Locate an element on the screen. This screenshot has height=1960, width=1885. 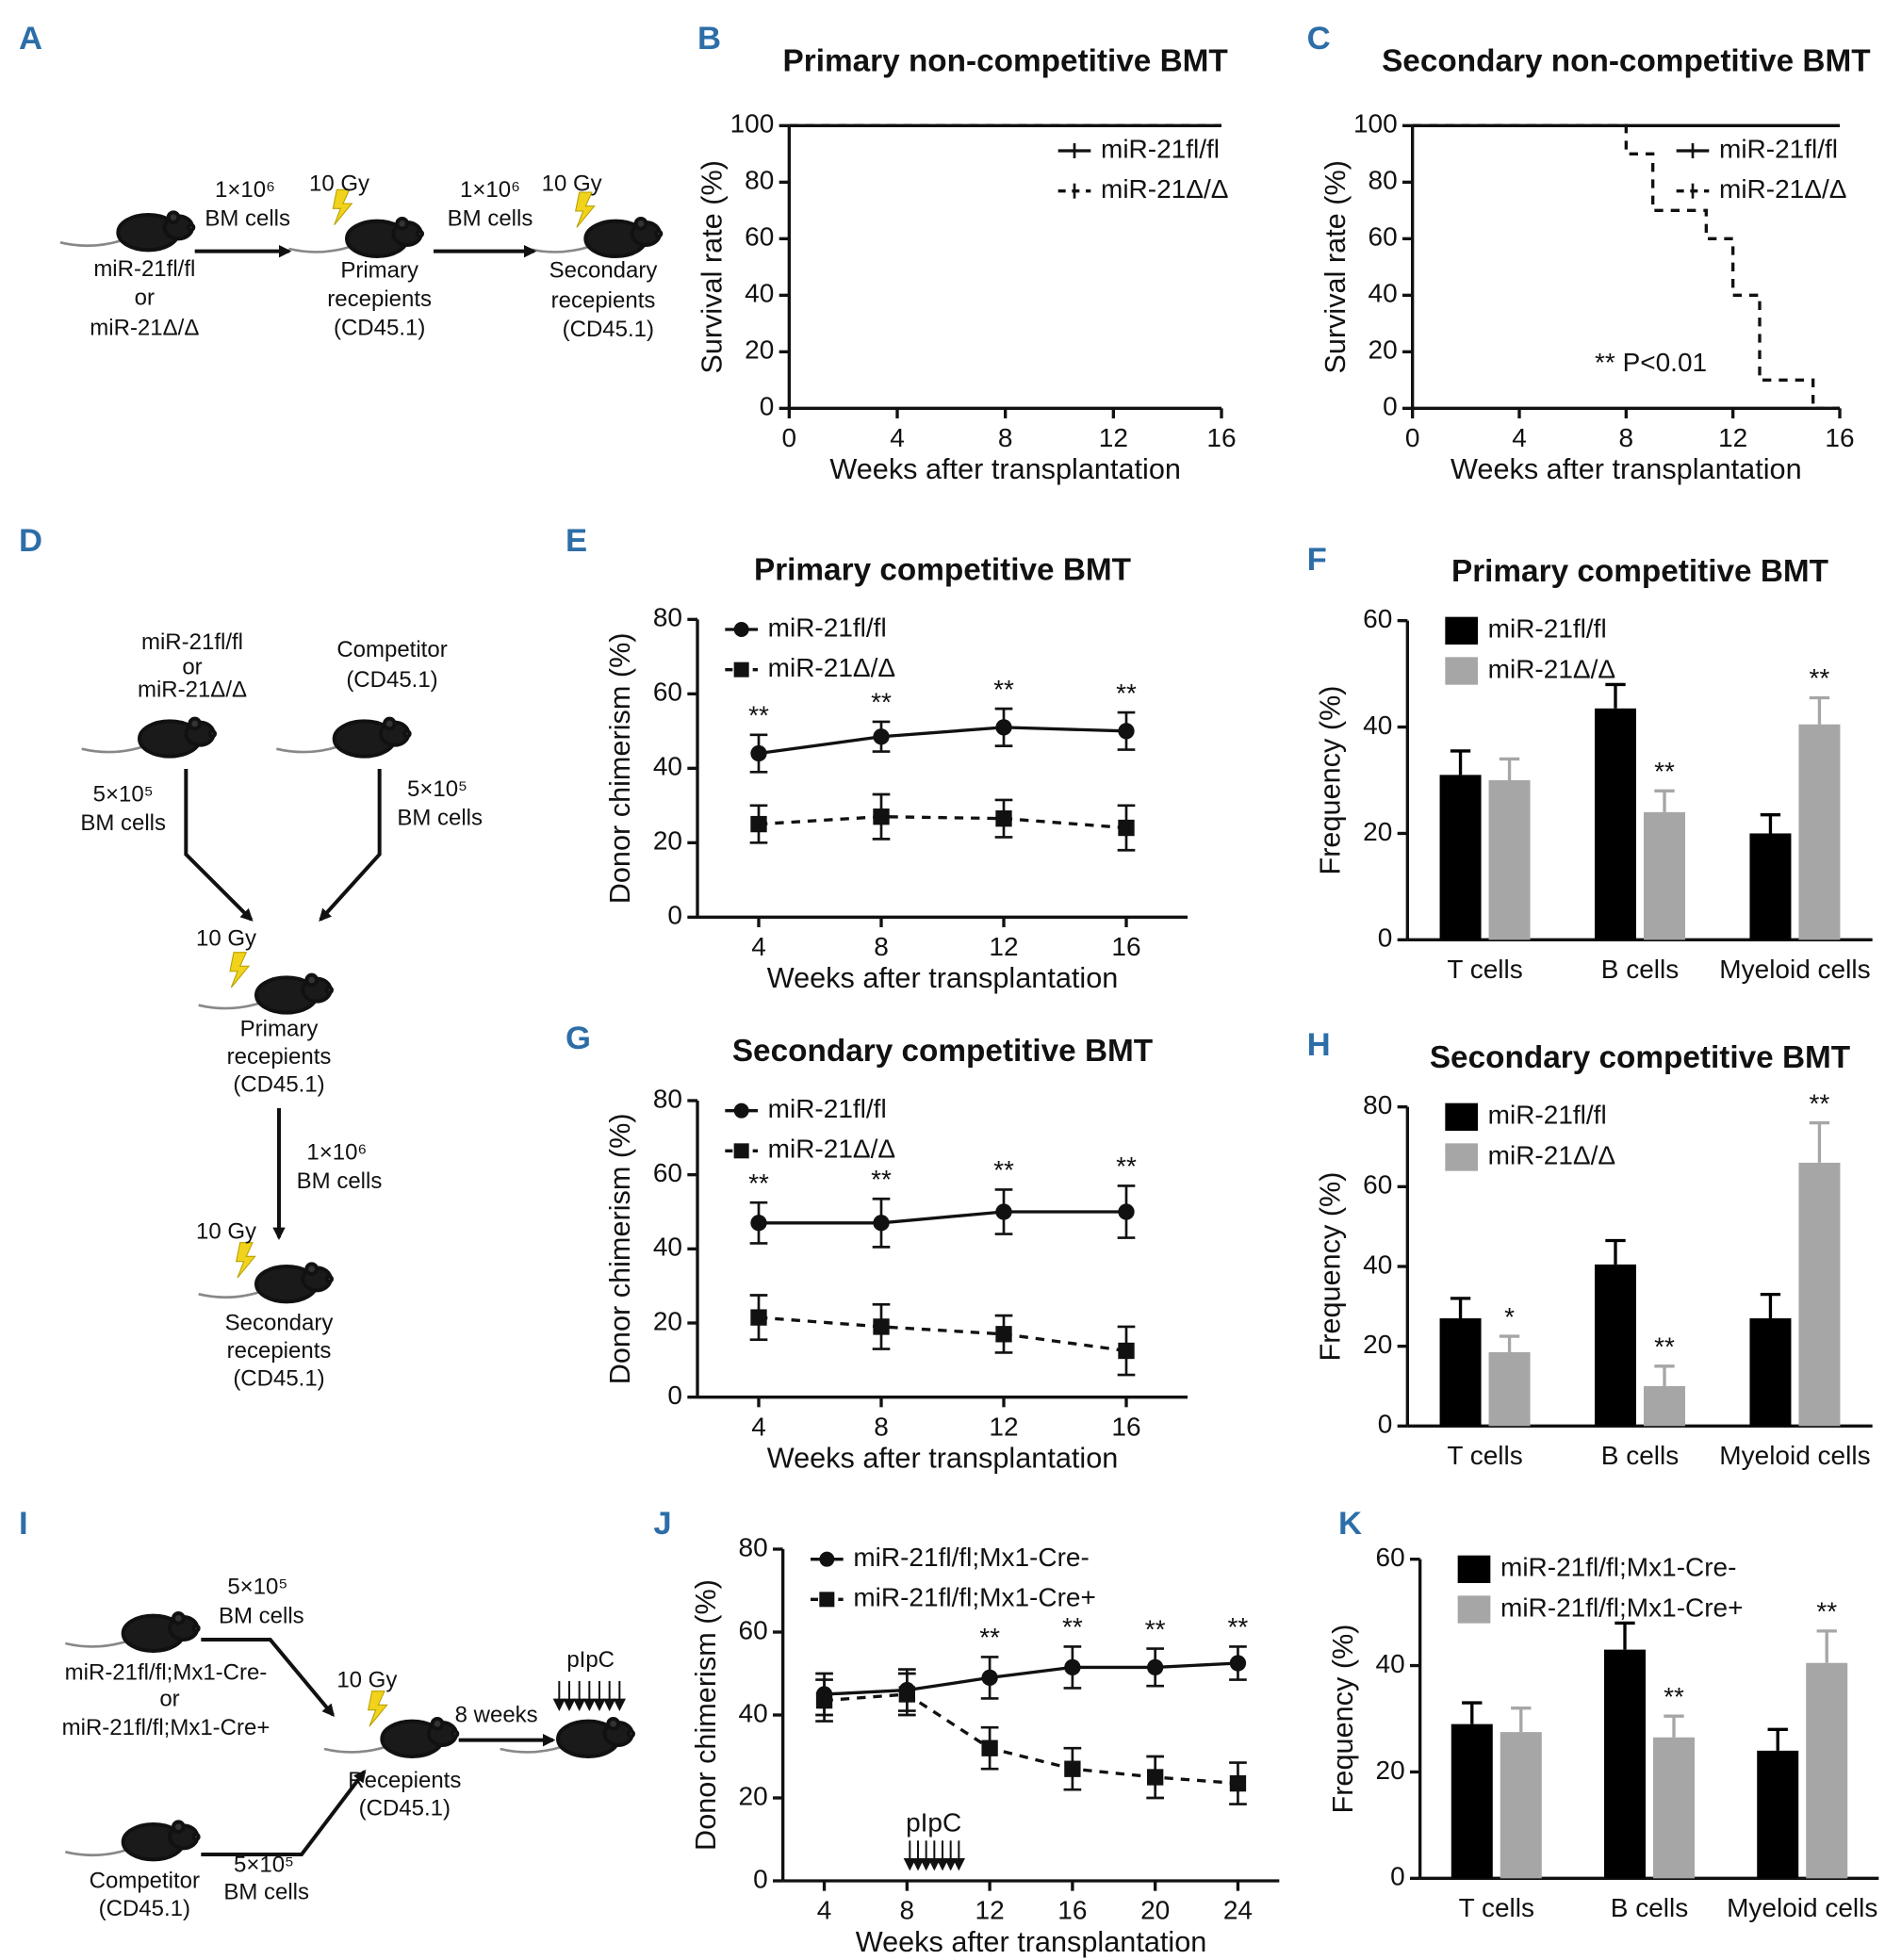
y-axis-label: Survival rate (%) is located at coordinates (1336, 267).